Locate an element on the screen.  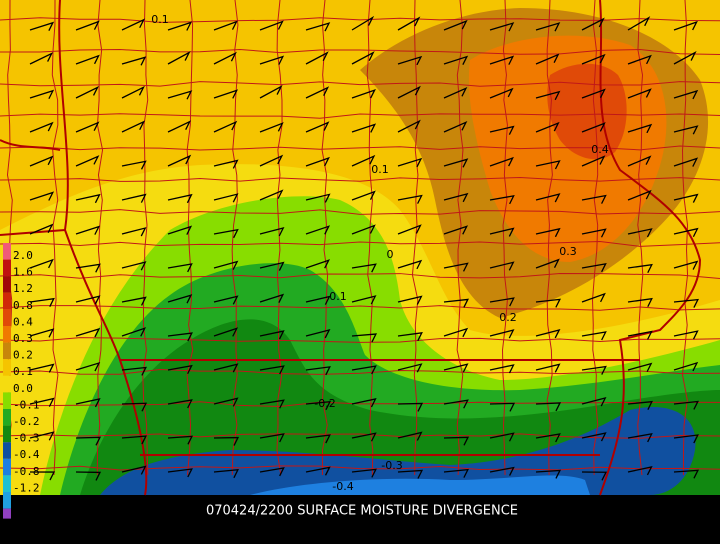
legend-label: 0.4 is located at coordinates (23, 321).